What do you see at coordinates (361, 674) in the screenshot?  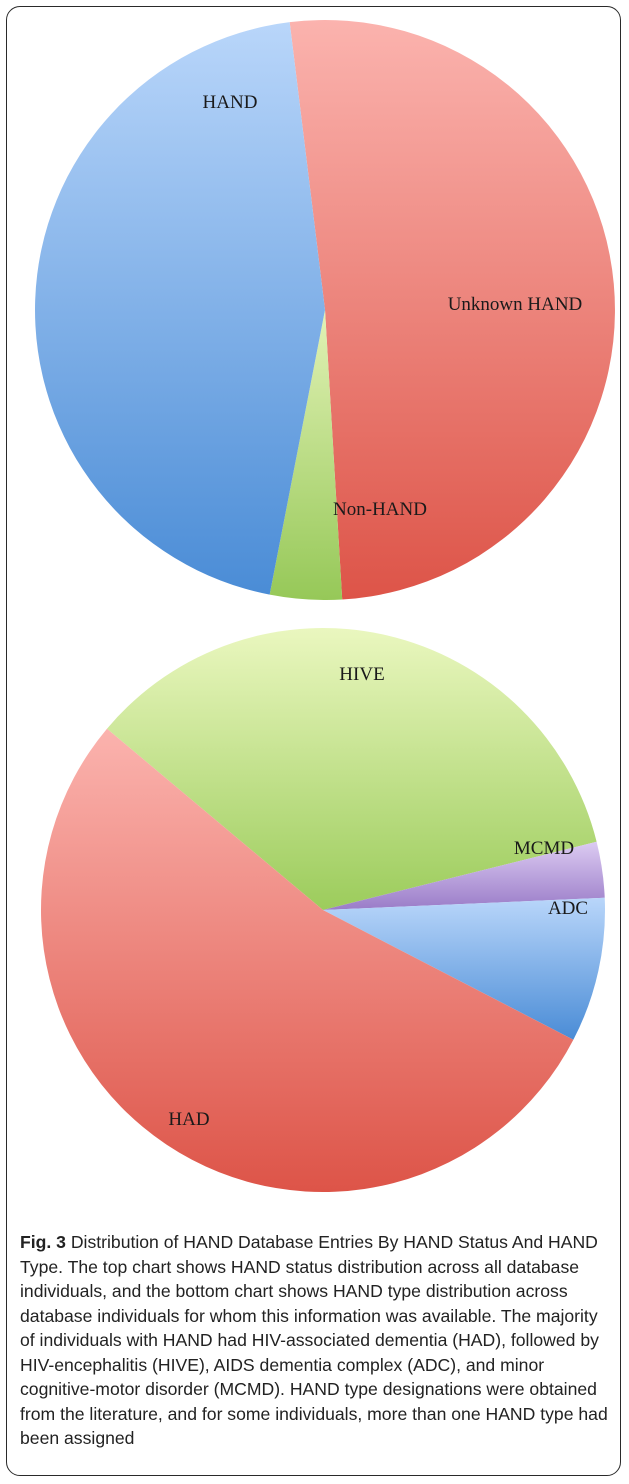 I see `slice-label-hive: HIVE` at bounding box center [361, 674].